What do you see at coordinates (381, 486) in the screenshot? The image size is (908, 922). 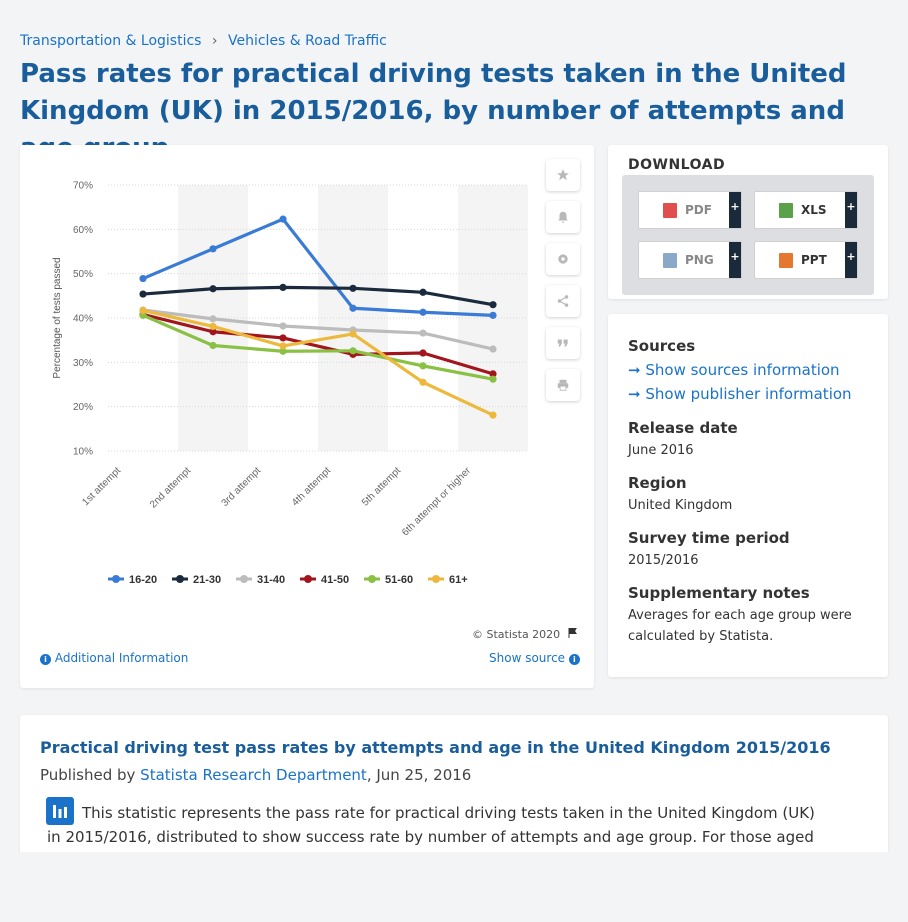 I see `x-tick-label: 5th attempt` at bounding box center [381, 486].